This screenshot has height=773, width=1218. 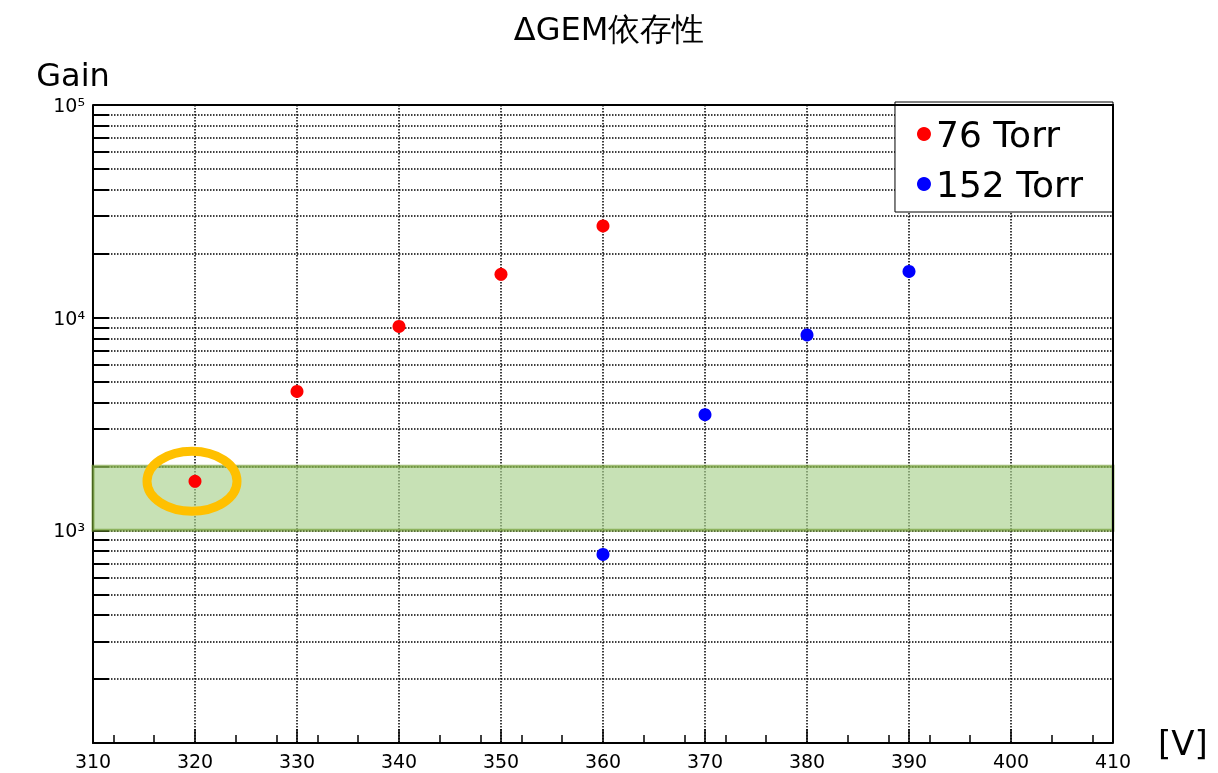 What do you see at coordinates (998, 134) in the screenshot?
I see `legend-label: 76 Torr` at bounding box center [998, 134].